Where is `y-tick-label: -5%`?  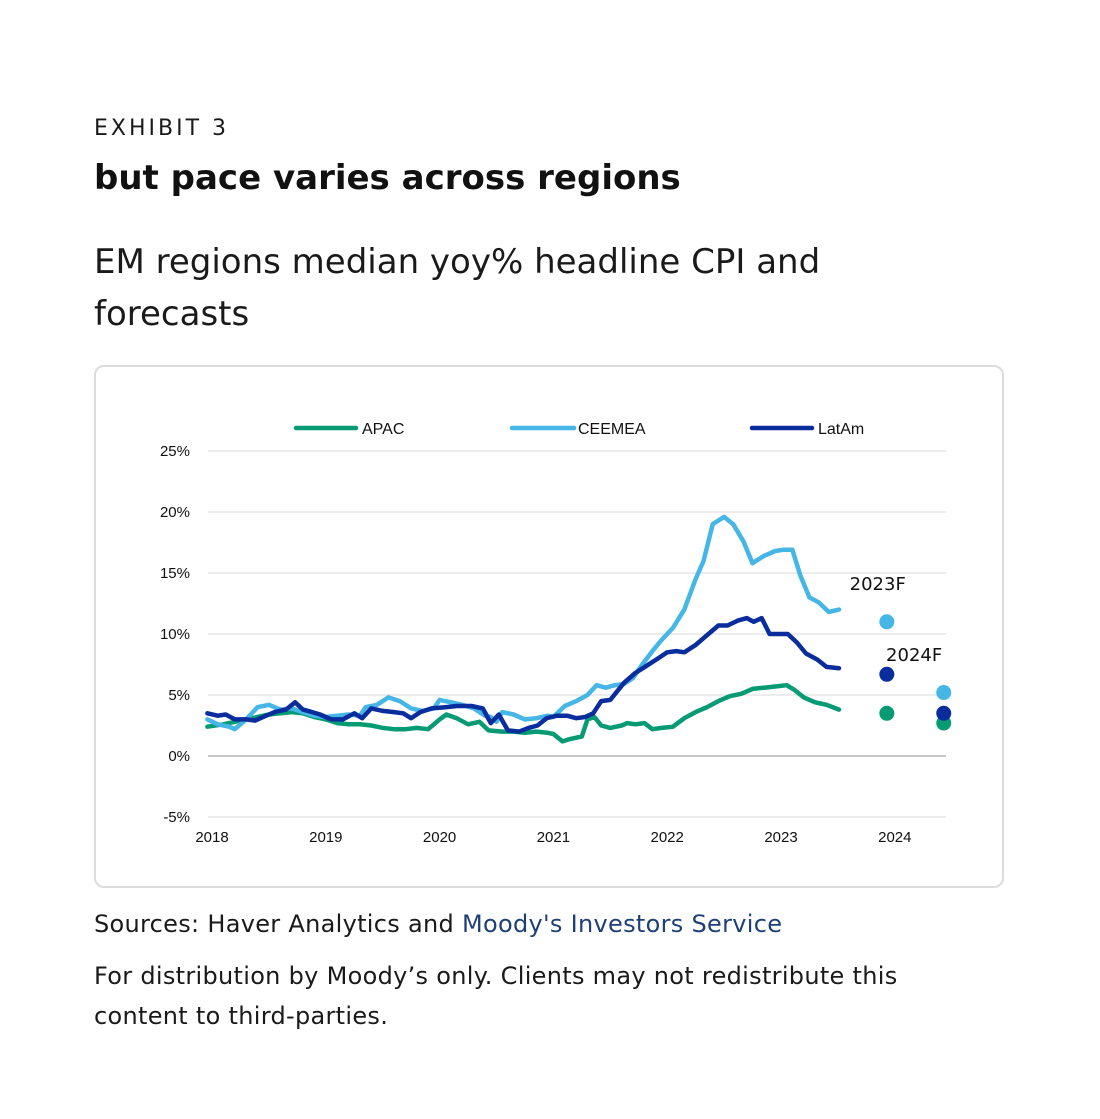
y-tick-label: -5% is located at coordinates (176, 817).